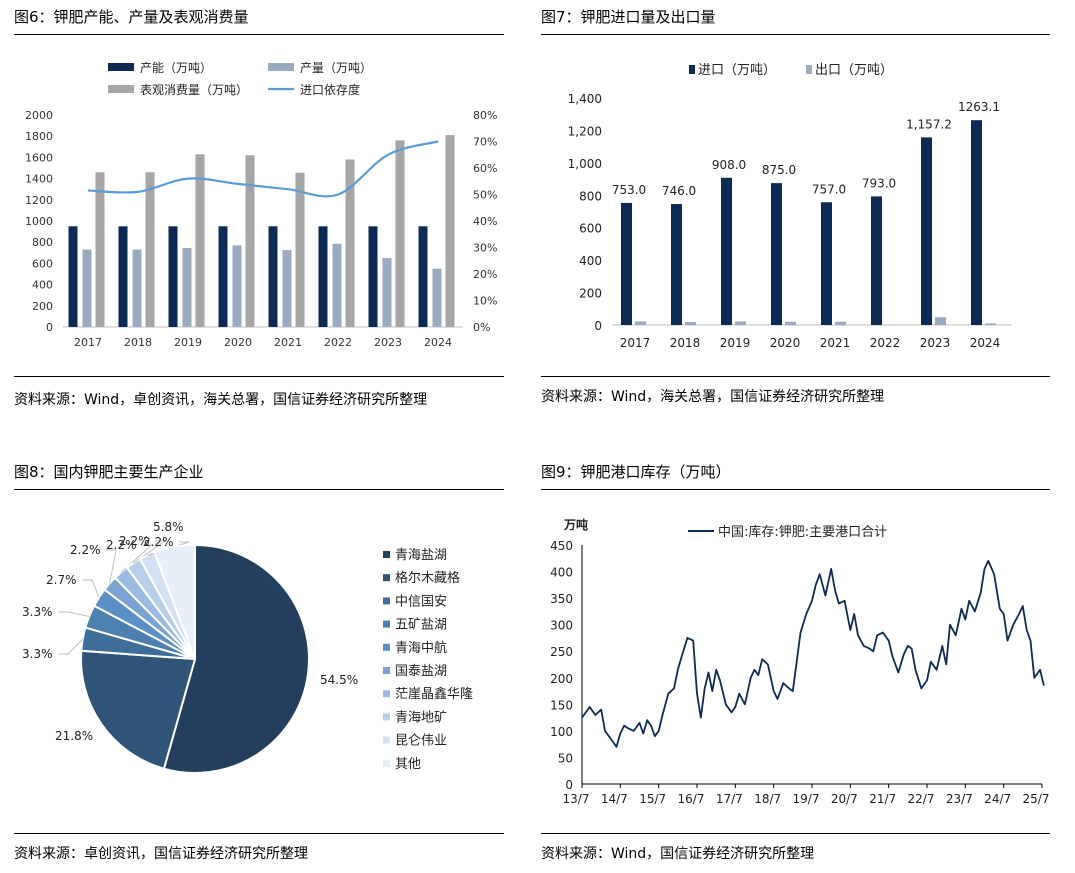 Image resolution: width=1075 pixels, height=873 pixels. What do you see at coordinates (737, 70) in the screenshot?
I see `legend-label: 进口（万吨）` at bounding box center [737, 70].